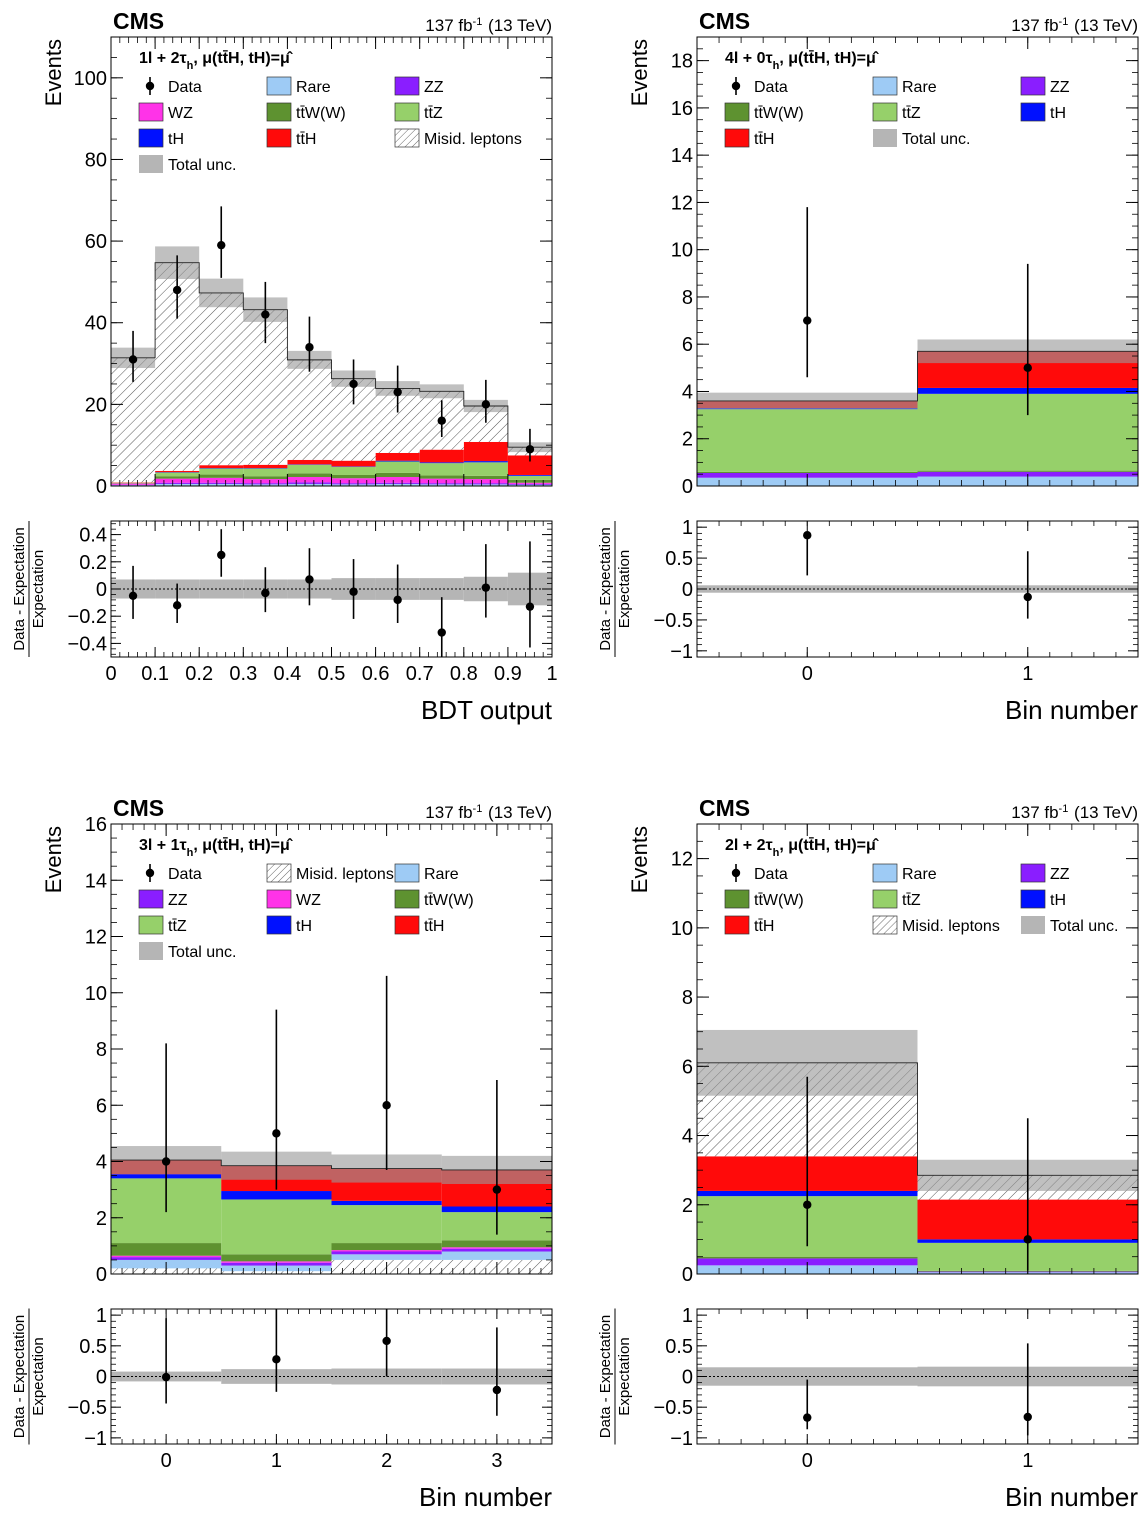 Image resolution: width=1146 pixels, height=1514 pixels. I want to click on ytick-label-3: 6, so click(101, 1106).